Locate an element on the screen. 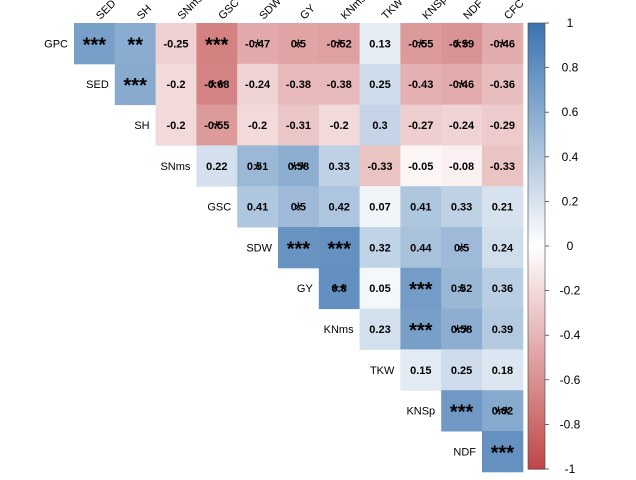  row-label: TKW is located at coordinates (382, 371).